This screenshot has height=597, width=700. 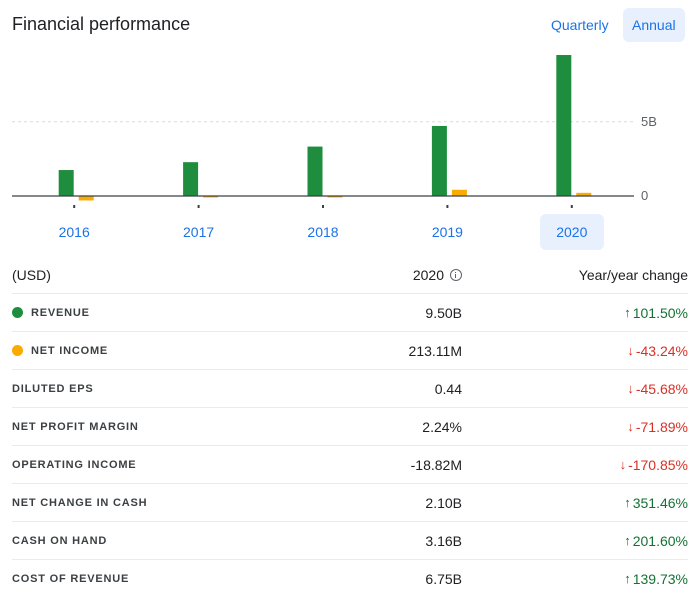 I want to click on metric-label: NET CHANGE IN CASH, so click(x=80, y=502).